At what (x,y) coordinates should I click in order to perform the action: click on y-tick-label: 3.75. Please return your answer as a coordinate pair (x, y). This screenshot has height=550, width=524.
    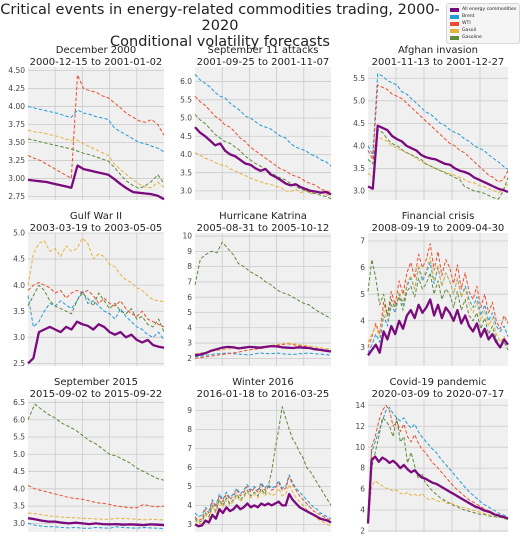
    Looking at the image, I should click on (16, 124).